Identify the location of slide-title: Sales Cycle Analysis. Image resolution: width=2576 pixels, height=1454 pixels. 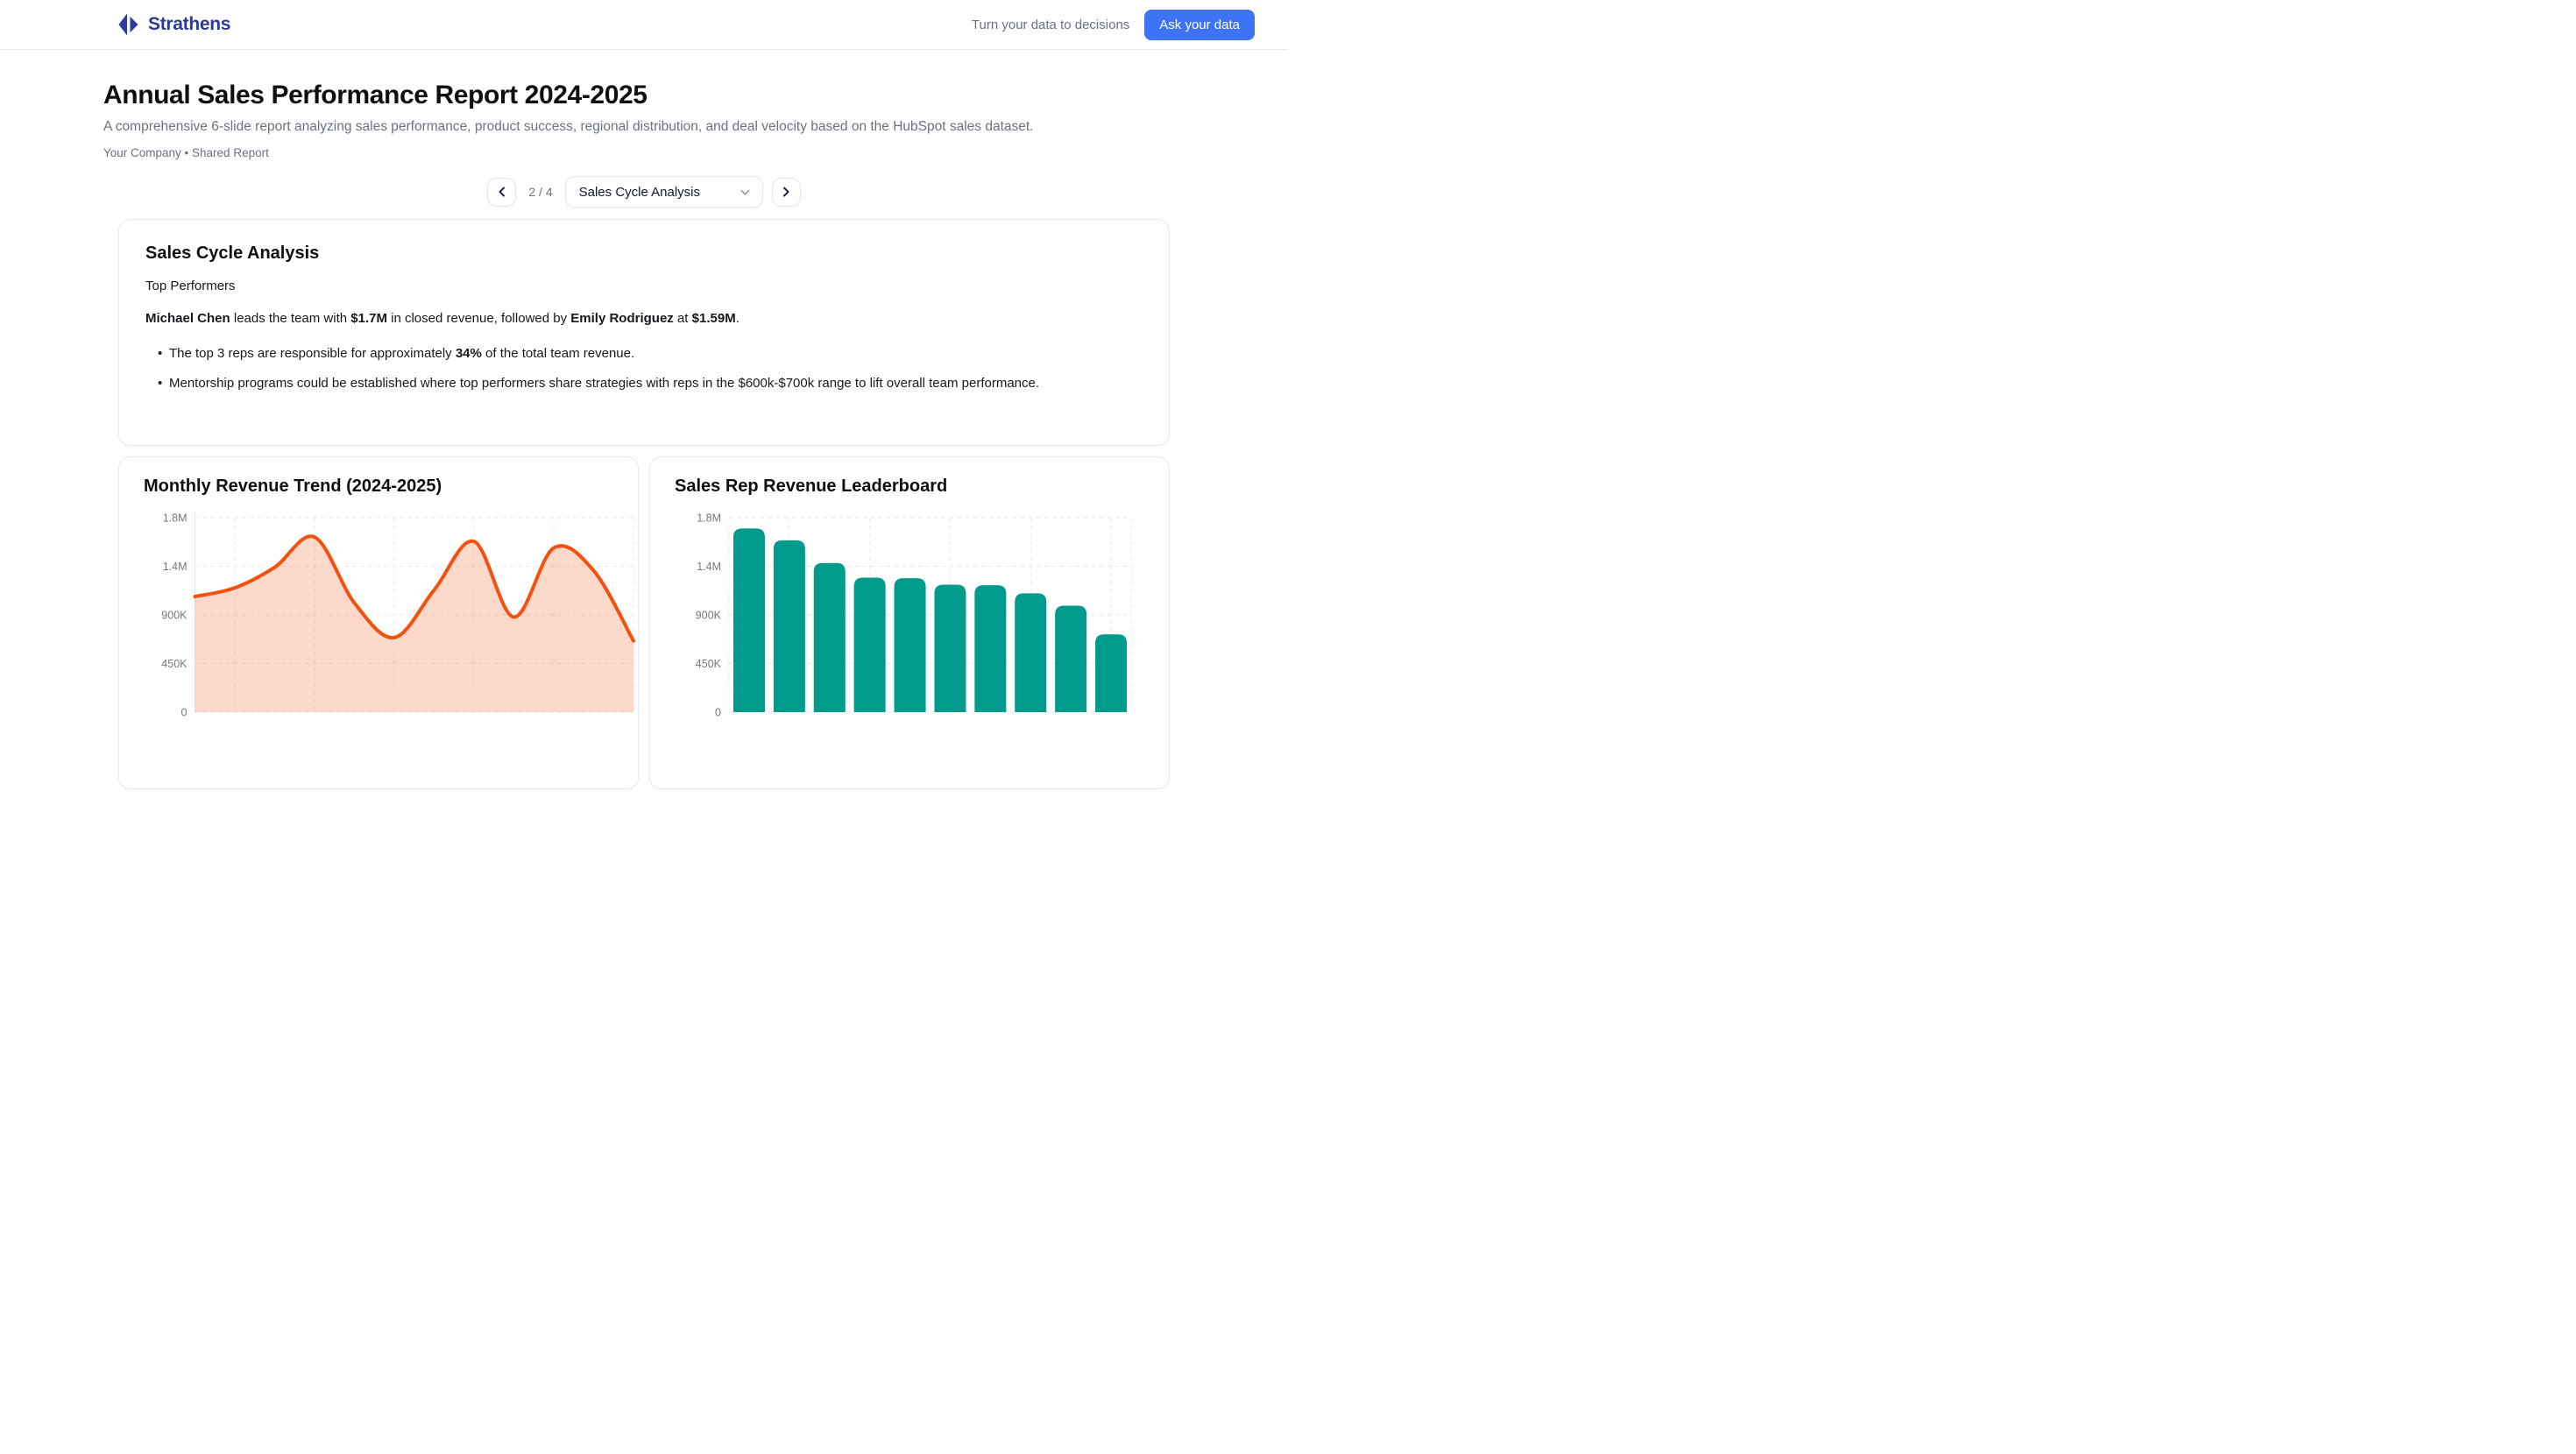
(232, 253).